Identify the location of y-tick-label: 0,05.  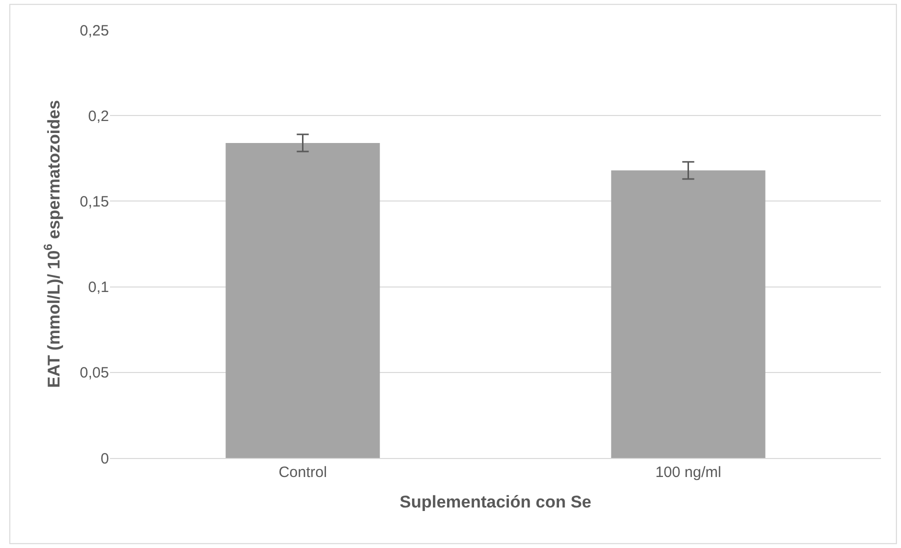
(94, 373).